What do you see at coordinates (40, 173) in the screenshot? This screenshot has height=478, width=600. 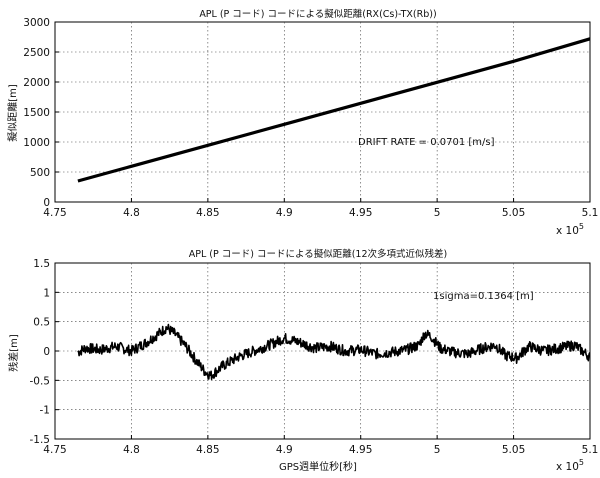 I see `chart-top-y-tick-label: 500` at bounding box center [40, 173].